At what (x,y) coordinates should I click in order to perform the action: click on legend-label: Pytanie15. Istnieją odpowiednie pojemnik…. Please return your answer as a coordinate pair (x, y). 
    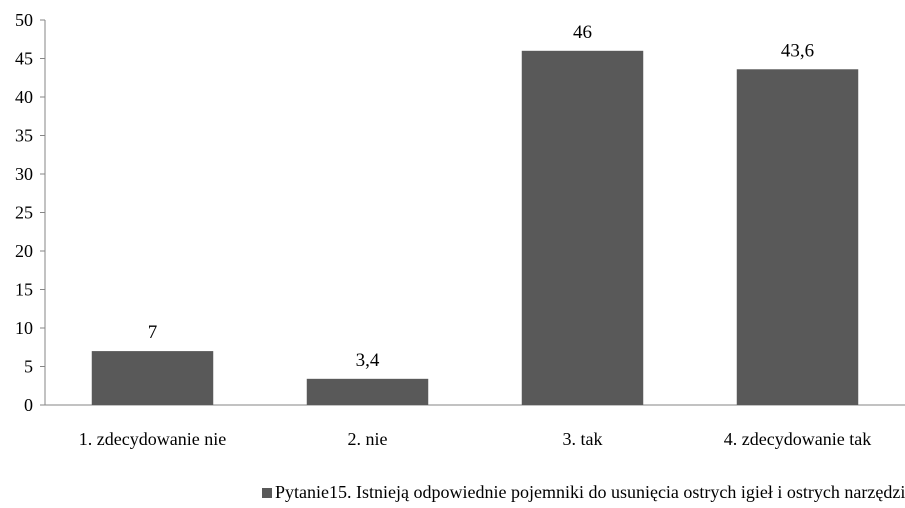
    Looking at the image, I should click on (590, 492).